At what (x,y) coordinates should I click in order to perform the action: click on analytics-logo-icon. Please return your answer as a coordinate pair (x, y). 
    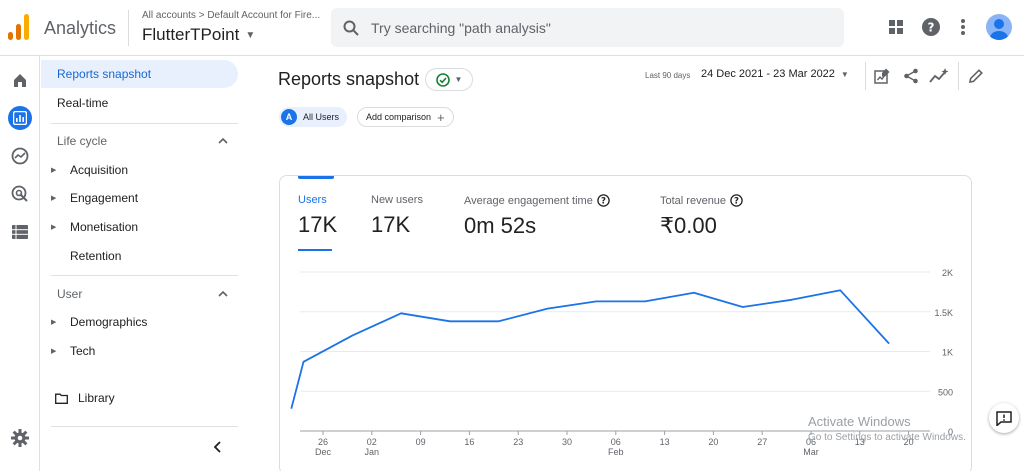
    Looking at the image, I should click on (19, 27).